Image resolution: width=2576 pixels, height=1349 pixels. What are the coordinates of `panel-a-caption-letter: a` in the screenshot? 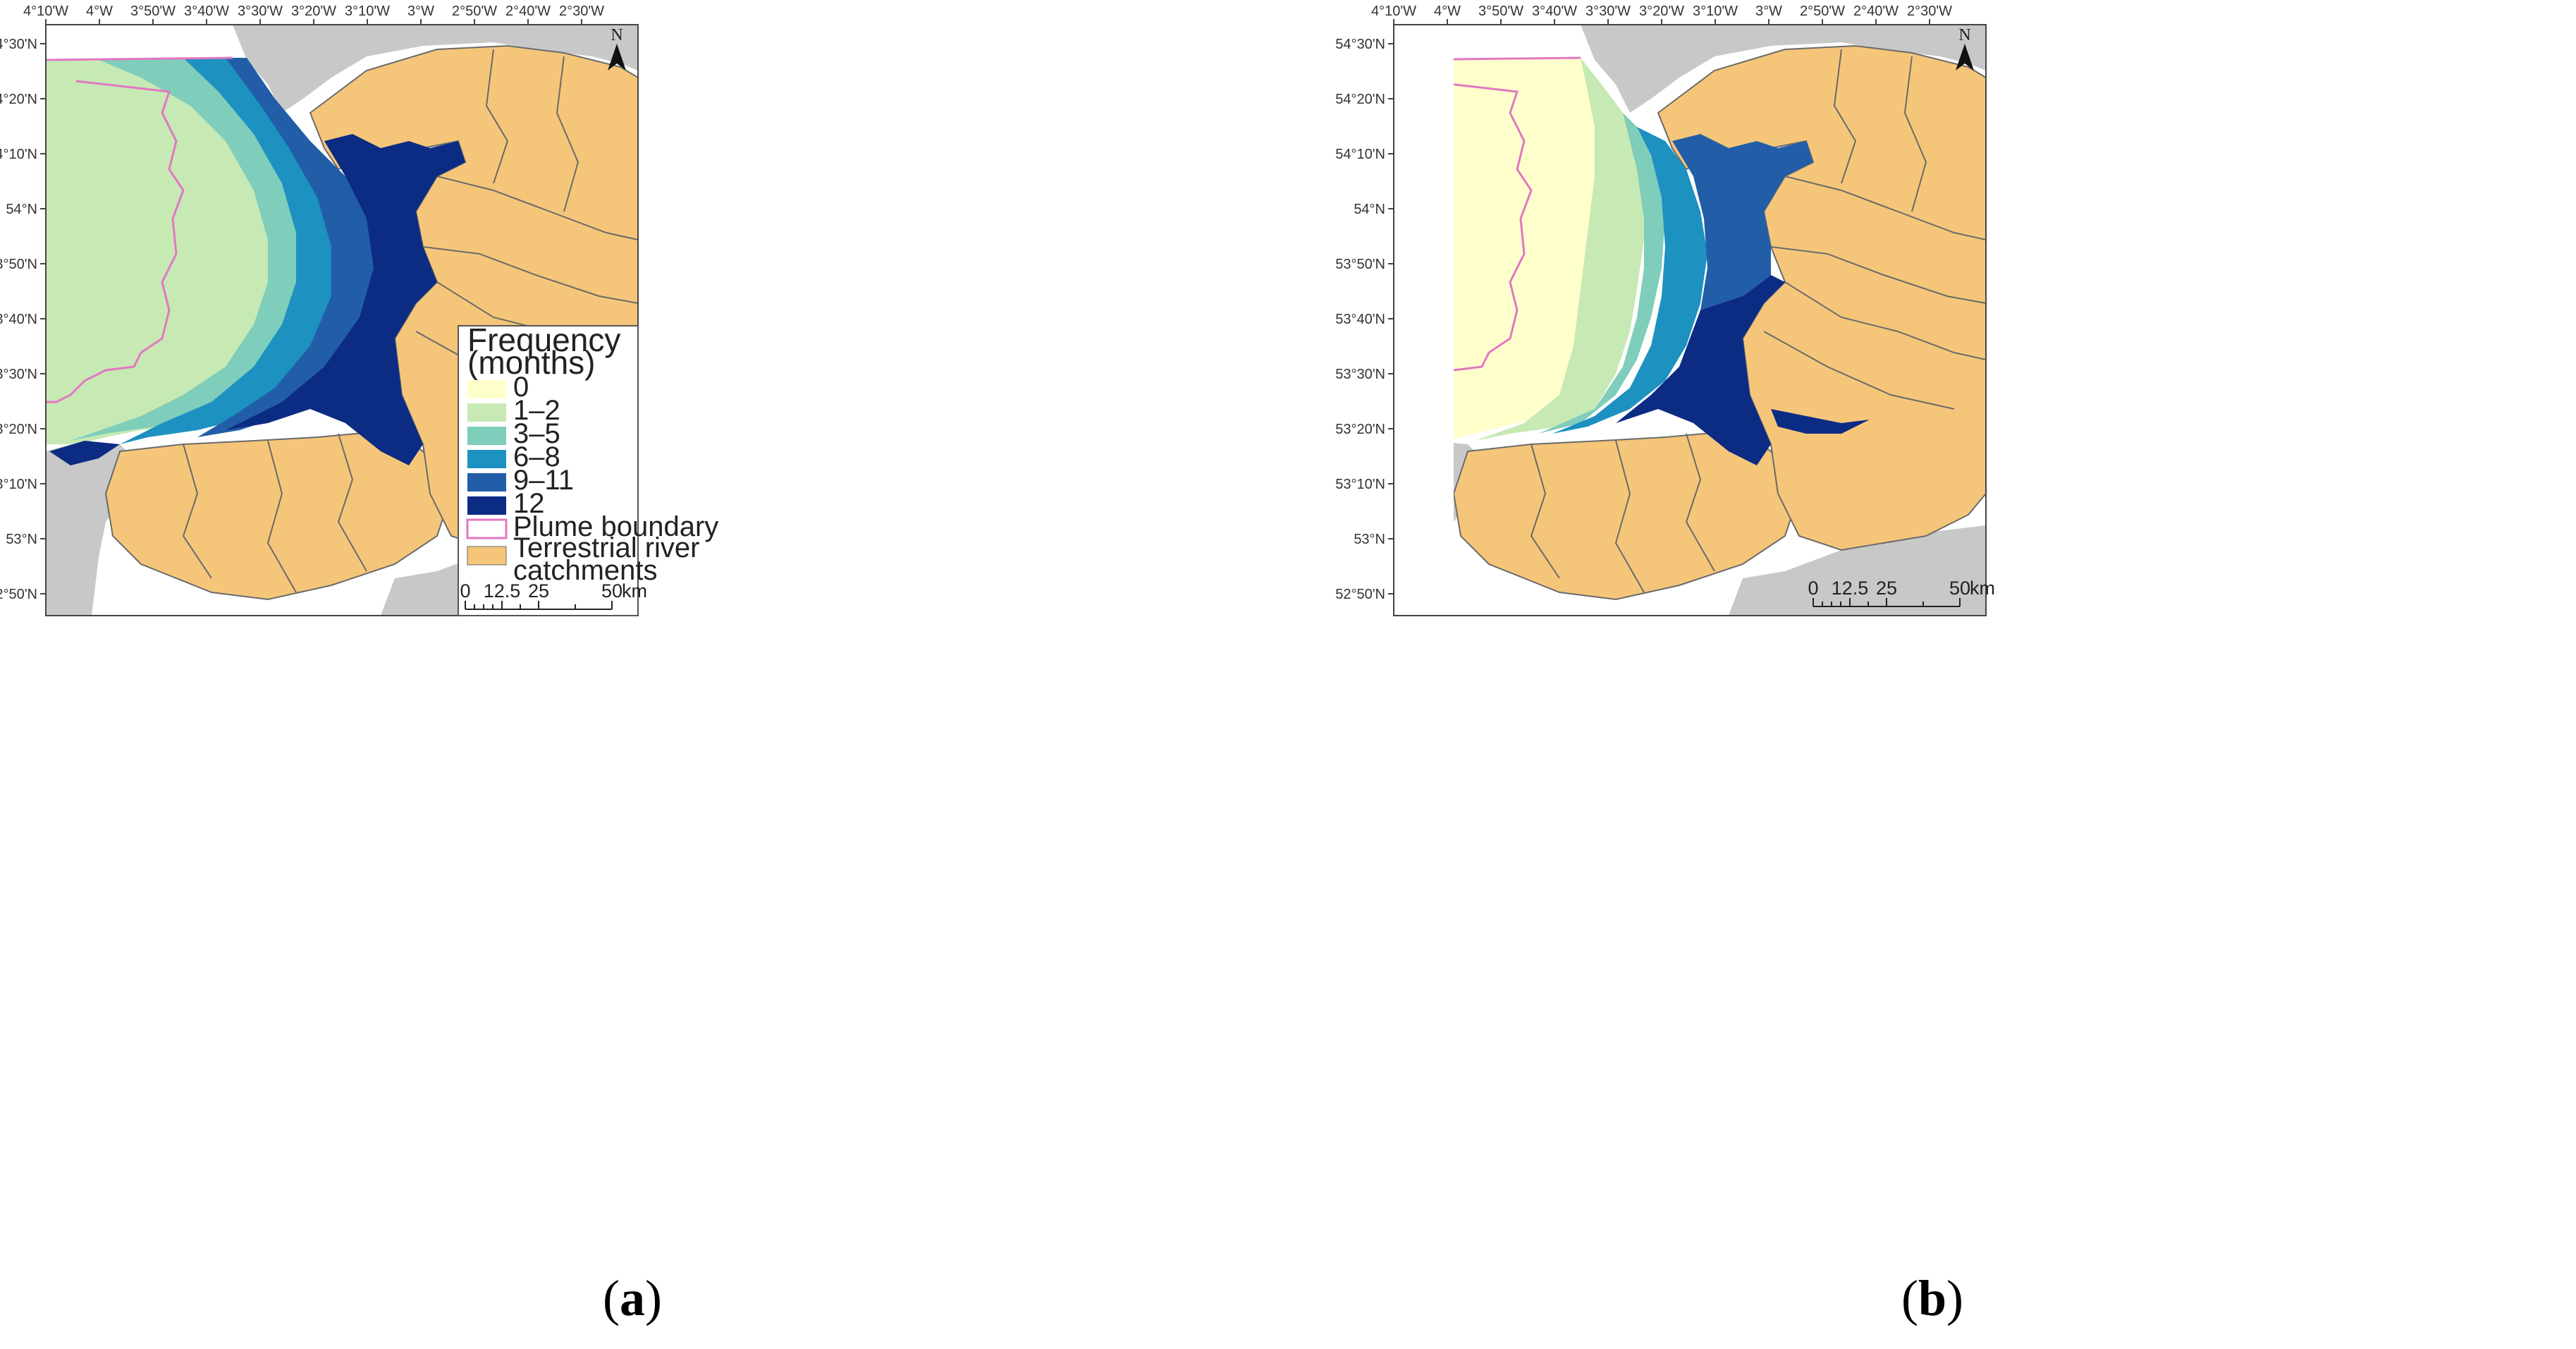 It's located at (632, 1298).